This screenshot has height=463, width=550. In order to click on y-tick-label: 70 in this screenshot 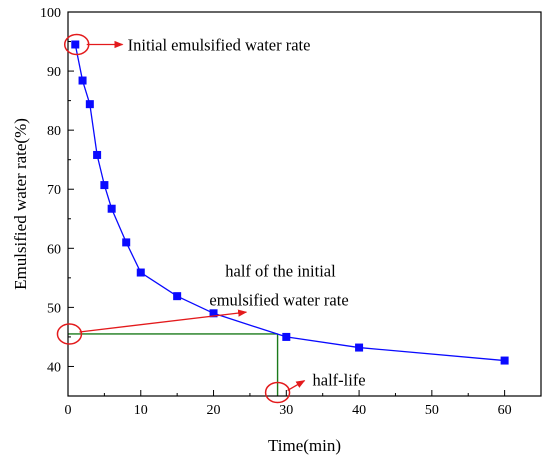, I will do `click(54, 190)`.